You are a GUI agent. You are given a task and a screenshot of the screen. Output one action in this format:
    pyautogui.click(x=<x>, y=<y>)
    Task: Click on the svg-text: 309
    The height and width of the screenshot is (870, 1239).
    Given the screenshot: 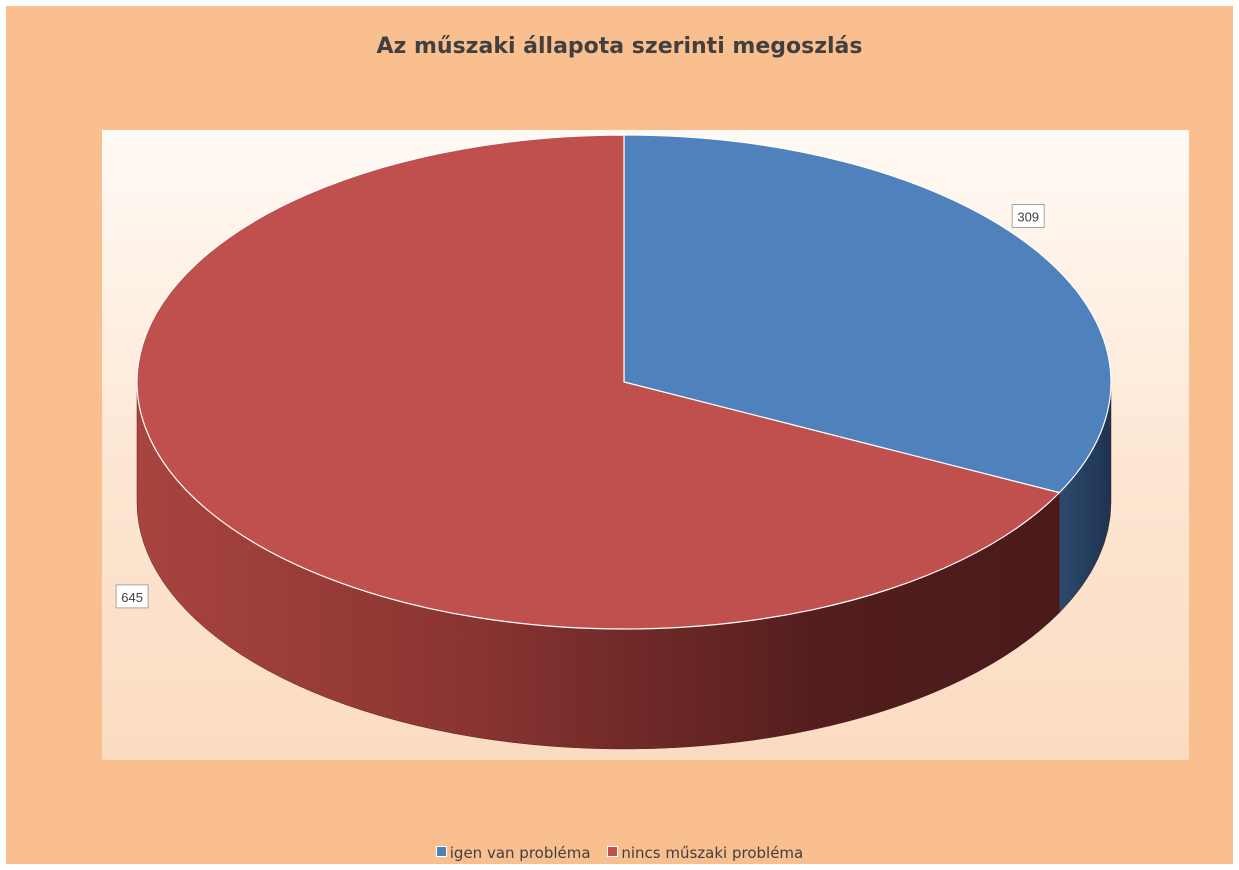 What is the action you would take?
    pyautogui.click(x=1028, y=217)
    